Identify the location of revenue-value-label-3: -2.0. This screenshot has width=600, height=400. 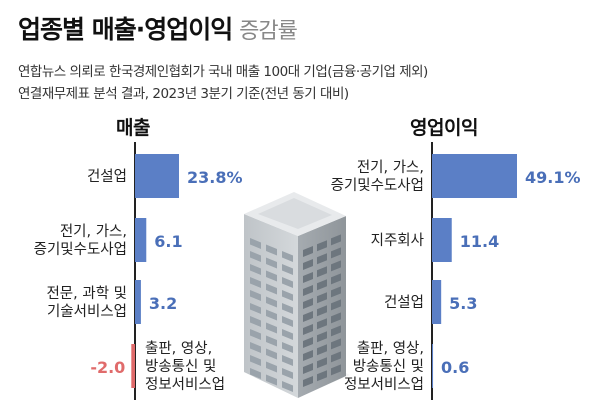
(107, 367).